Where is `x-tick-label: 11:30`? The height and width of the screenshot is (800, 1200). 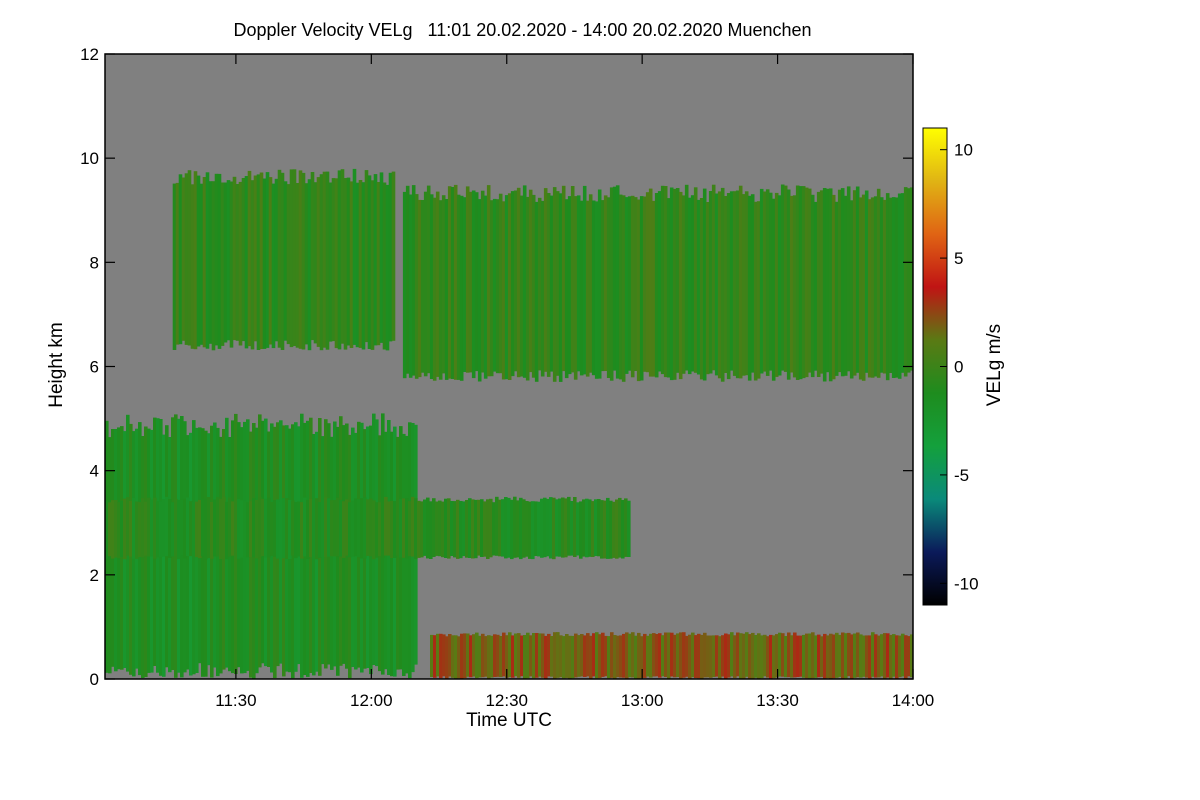 x-tick-label: 11:30 is located at coordinates (235, 700).